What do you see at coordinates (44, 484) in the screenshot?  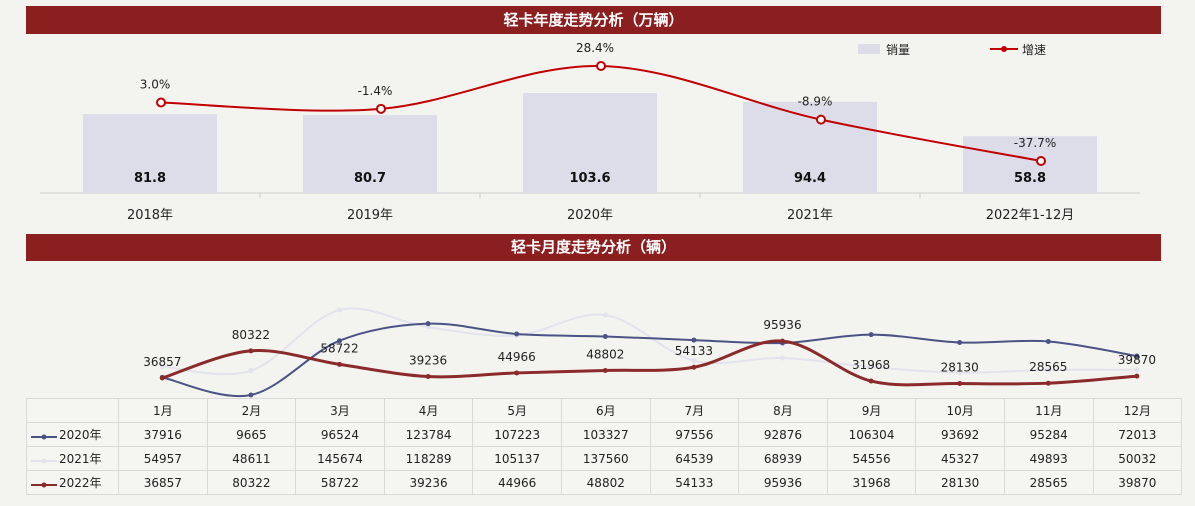 I see `series-legend-key` at bounding box center [44, 484].